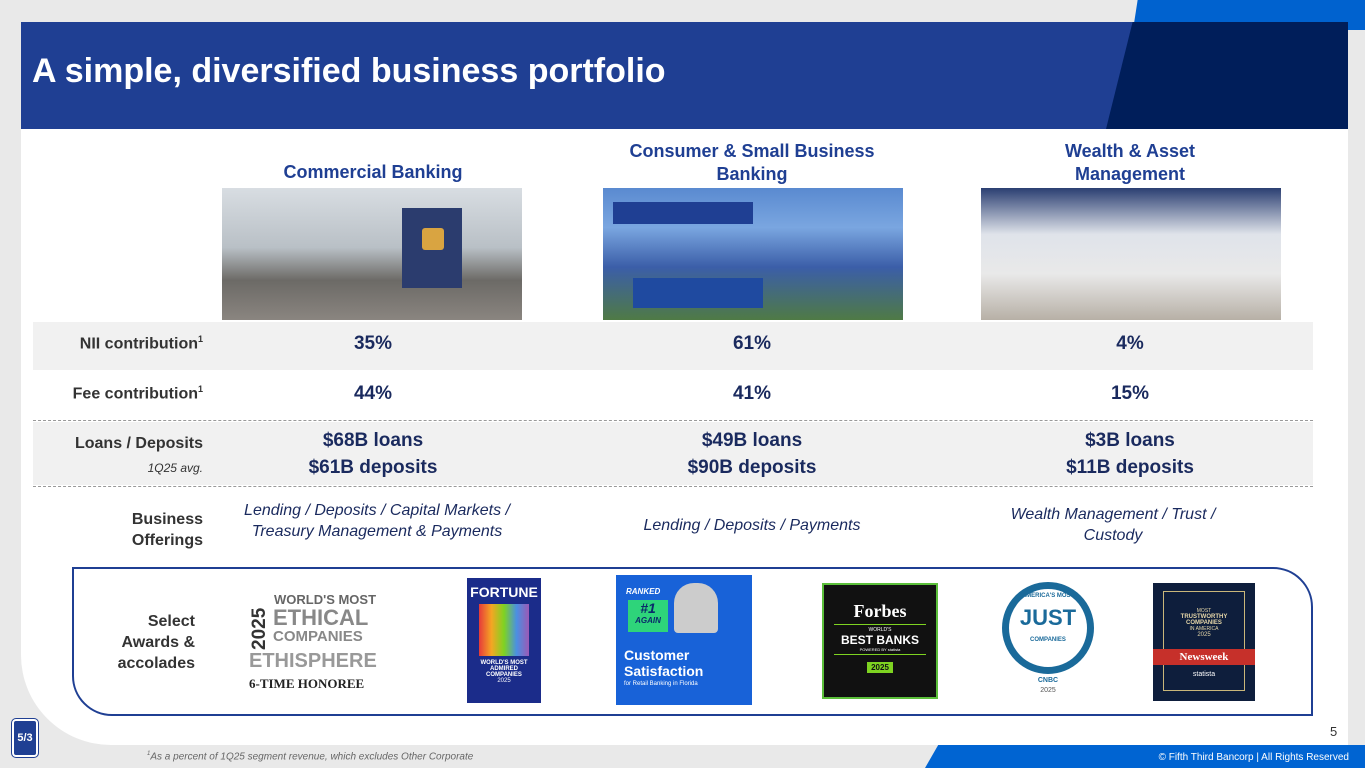 The width and height of the screenshot is (1365, 768). I want to click on nii-consumer: 61%, so click(752, 343).